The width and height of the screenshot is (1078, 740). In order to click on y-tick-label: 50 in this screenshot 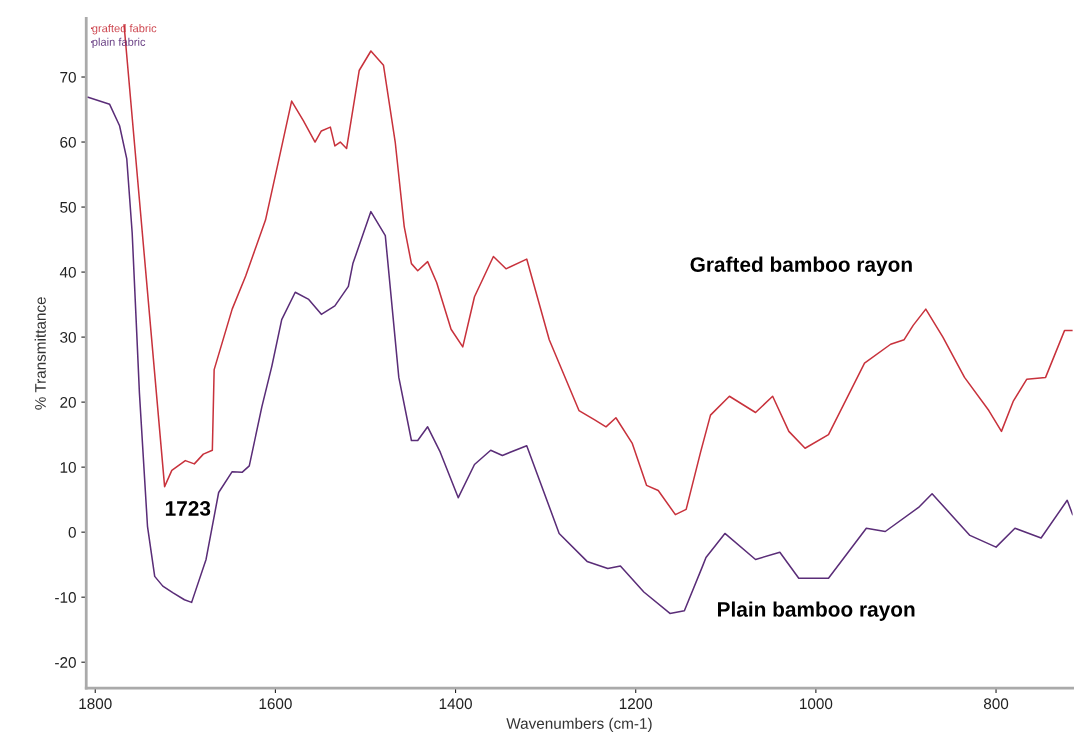, I will do `click(68, 207)`.